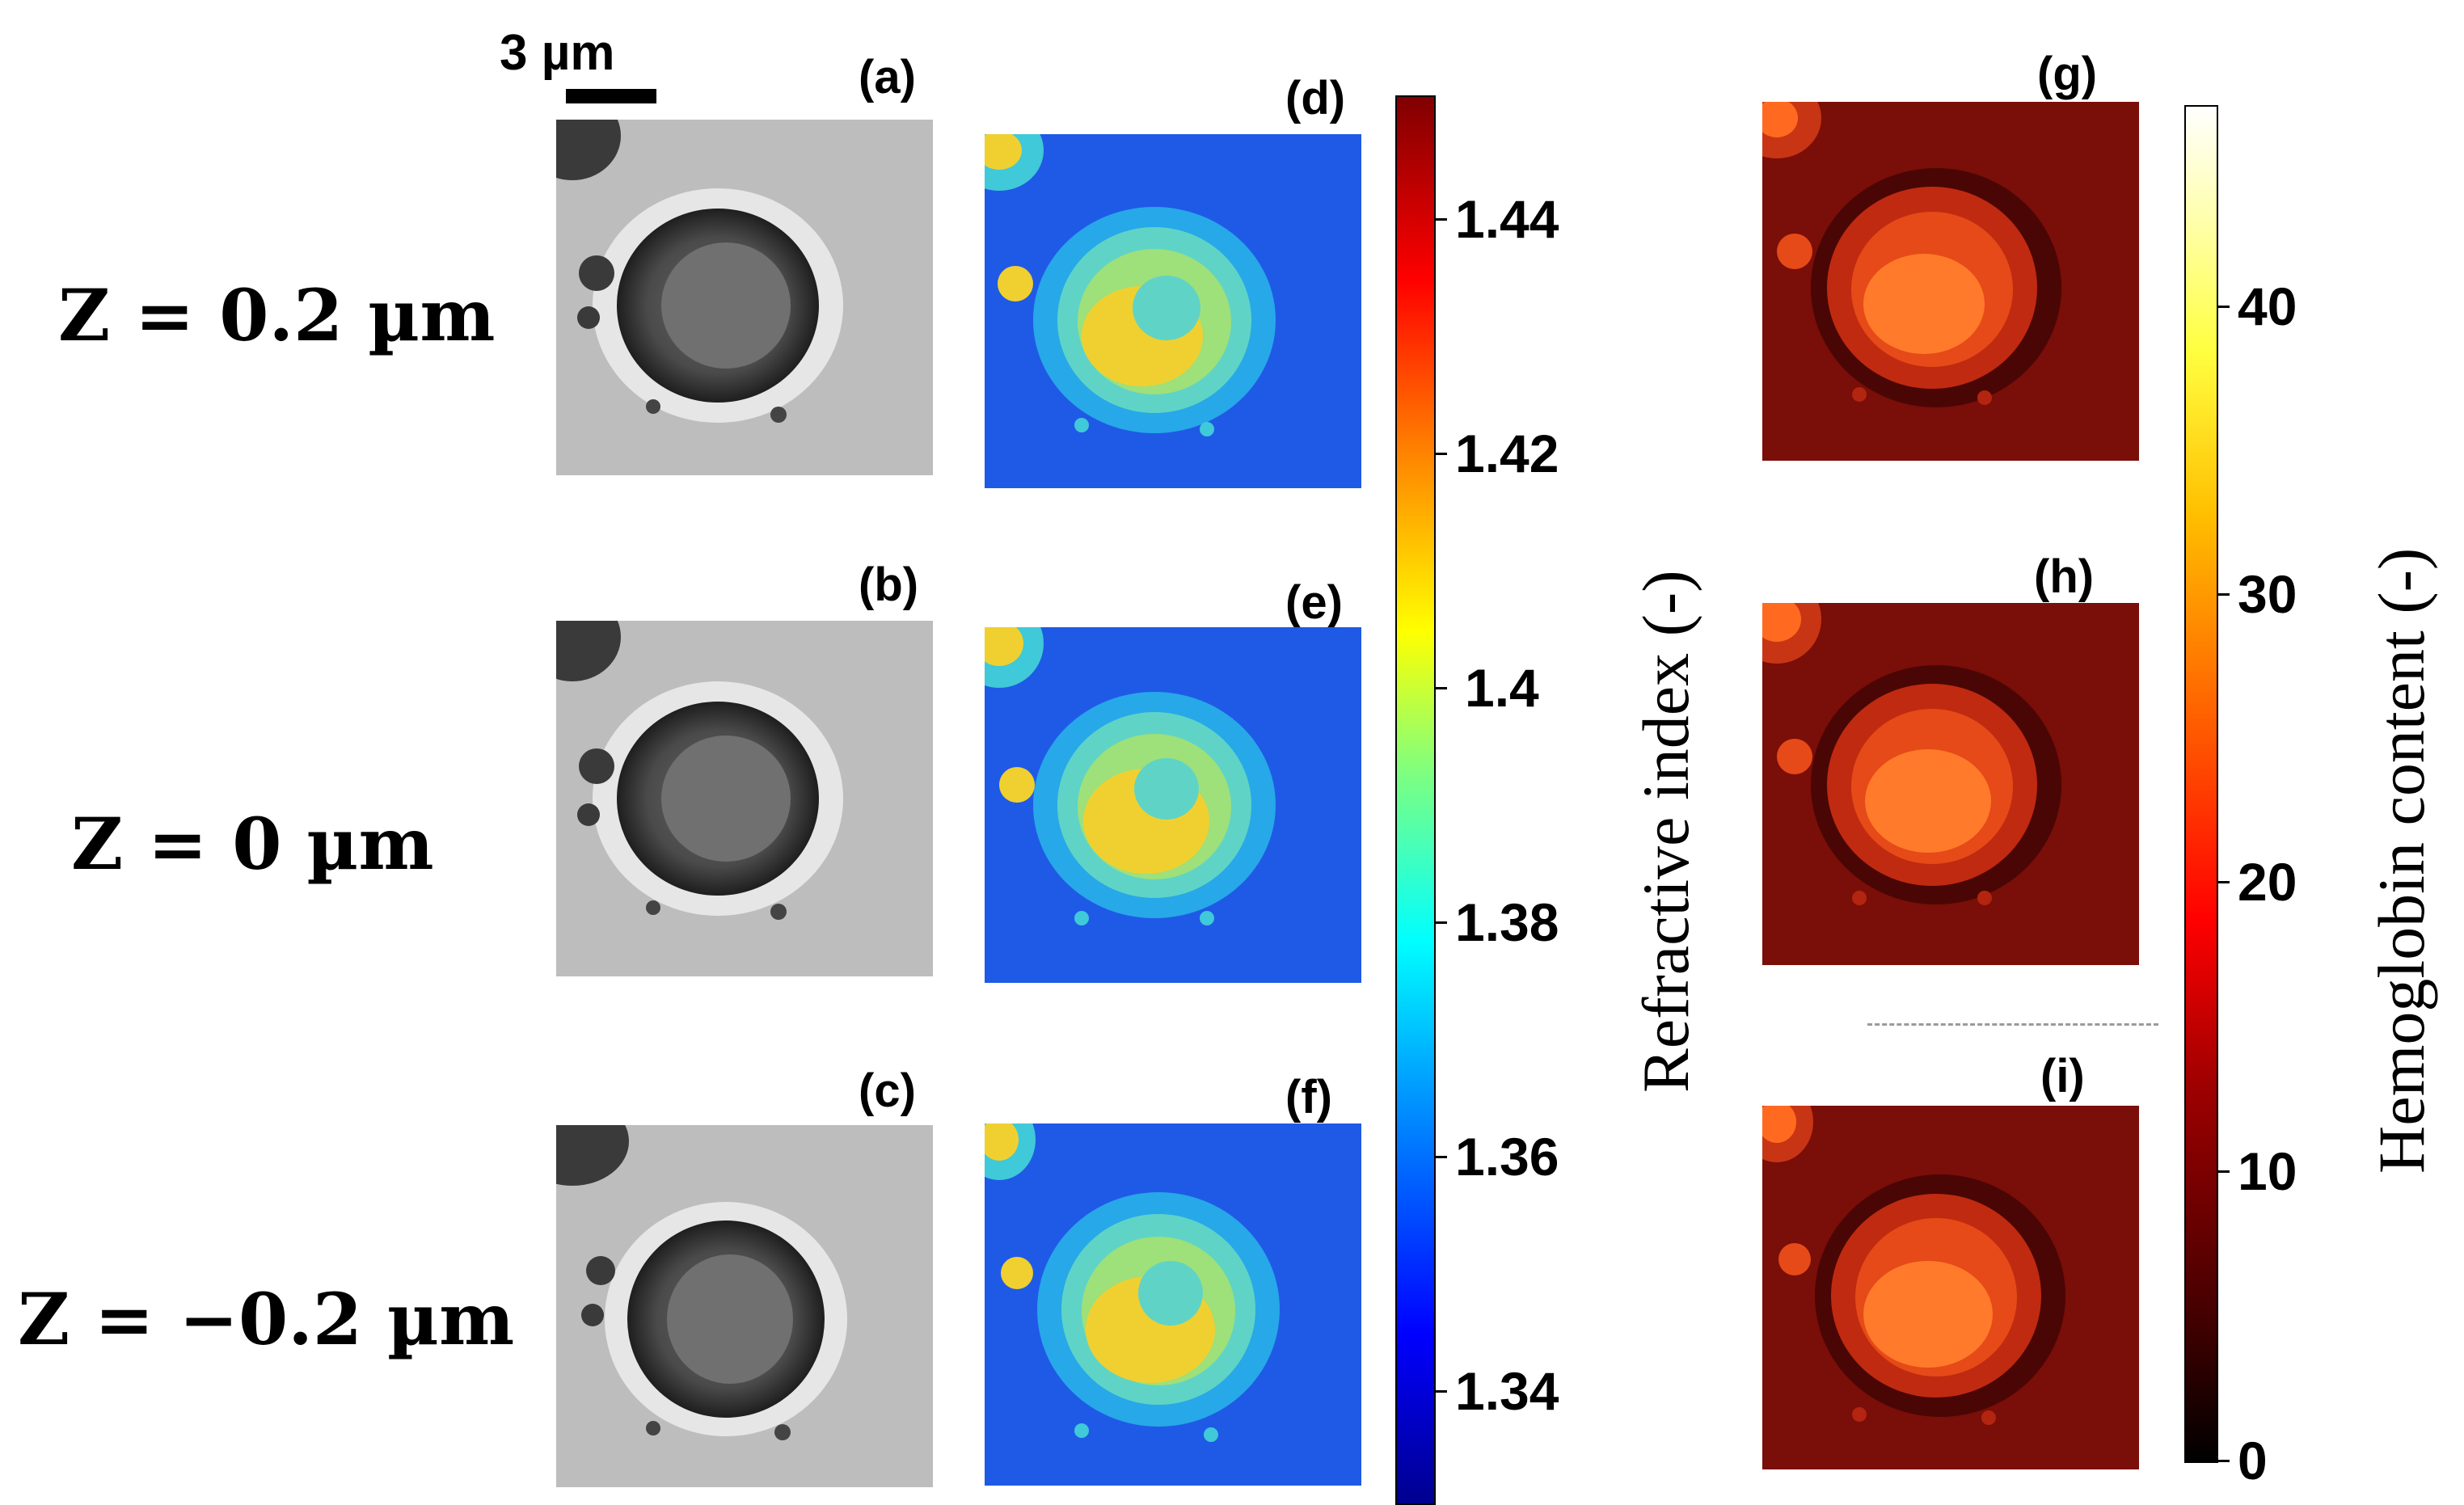 The height and width of the screenshot is (1505, 2464). I want to click on hb-tick-label: 40, so click(2268, 306).